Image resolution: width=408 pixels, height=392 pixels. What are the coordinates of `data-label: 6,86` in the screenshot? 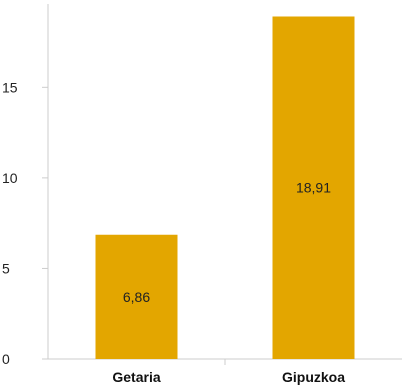 It's located at (136, 297).